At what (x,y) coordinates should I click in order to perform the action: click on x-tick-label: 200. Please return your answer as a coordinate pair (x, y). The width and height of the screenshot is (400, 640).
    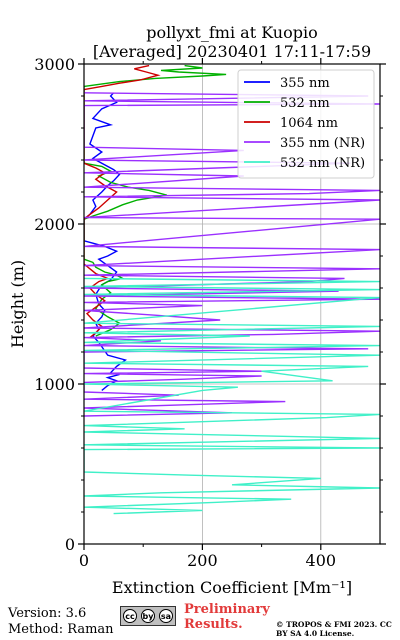
    Looking at the image, I should click on (202, 560).